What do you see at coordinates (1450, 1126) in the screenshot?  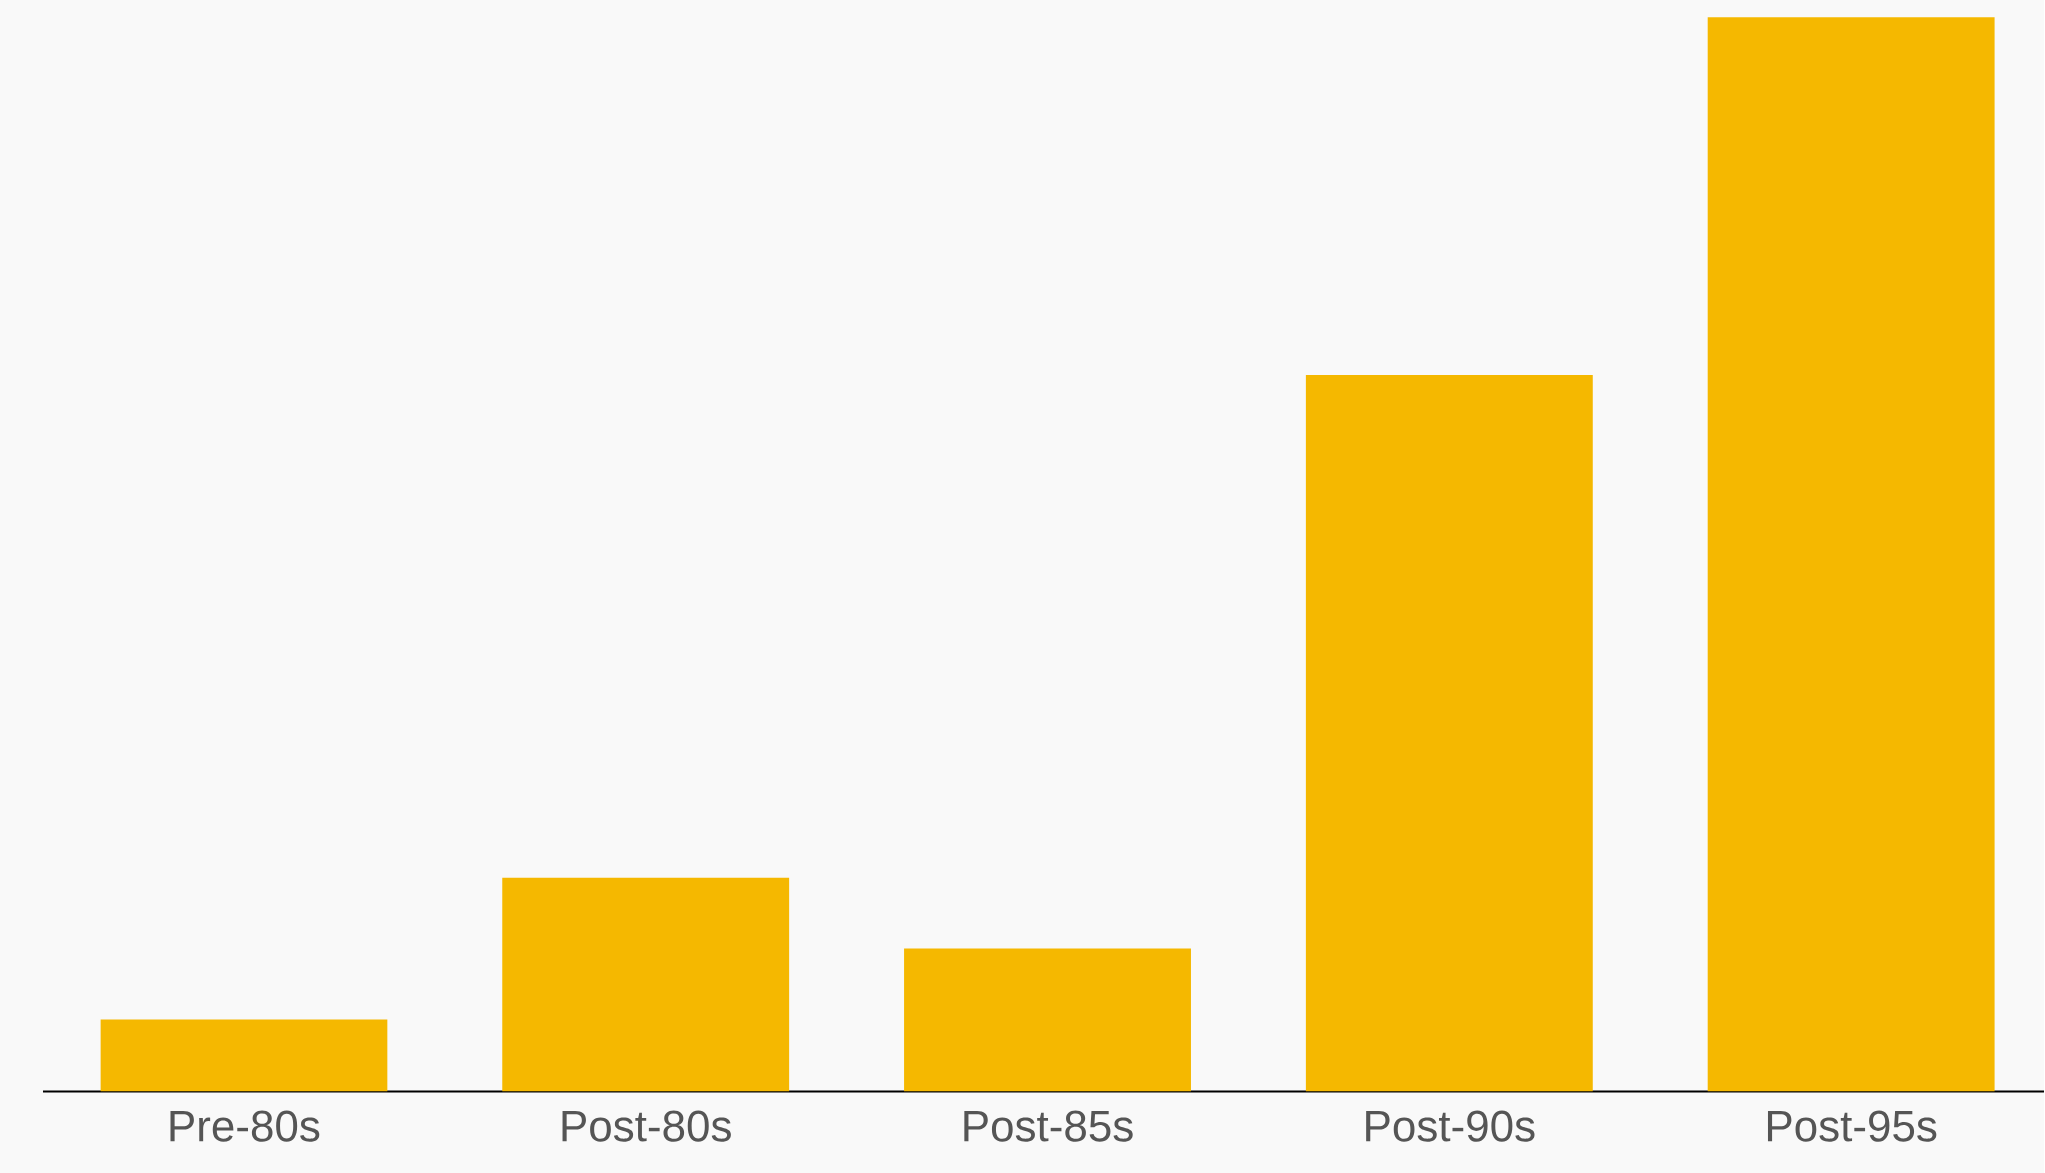 I see `x-tick-label: Post-90s` at bounding box center [1450, 1126].